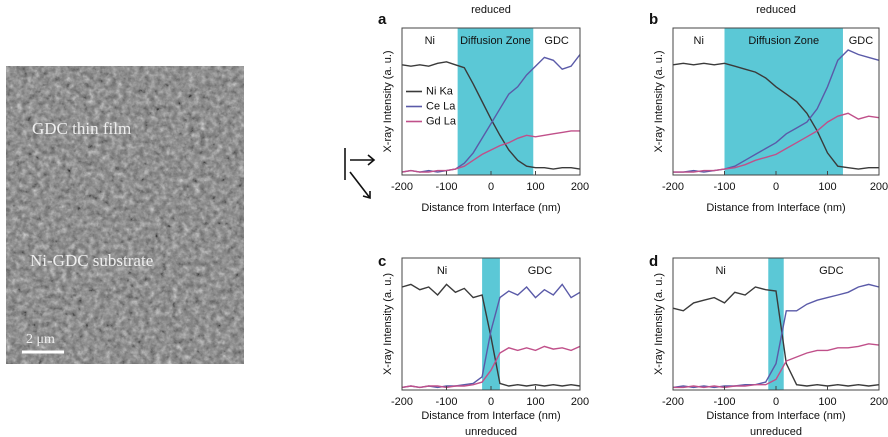  I want to click on legend-label: Gd La, so click(441, 121).